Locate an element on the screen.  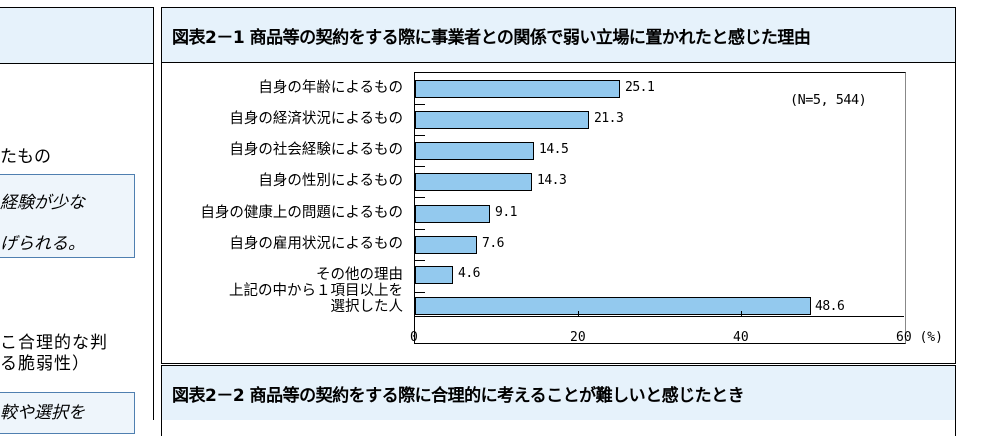
category-label-employment: 自身の雇用状況によるもの is located at coordinates (316, 244).